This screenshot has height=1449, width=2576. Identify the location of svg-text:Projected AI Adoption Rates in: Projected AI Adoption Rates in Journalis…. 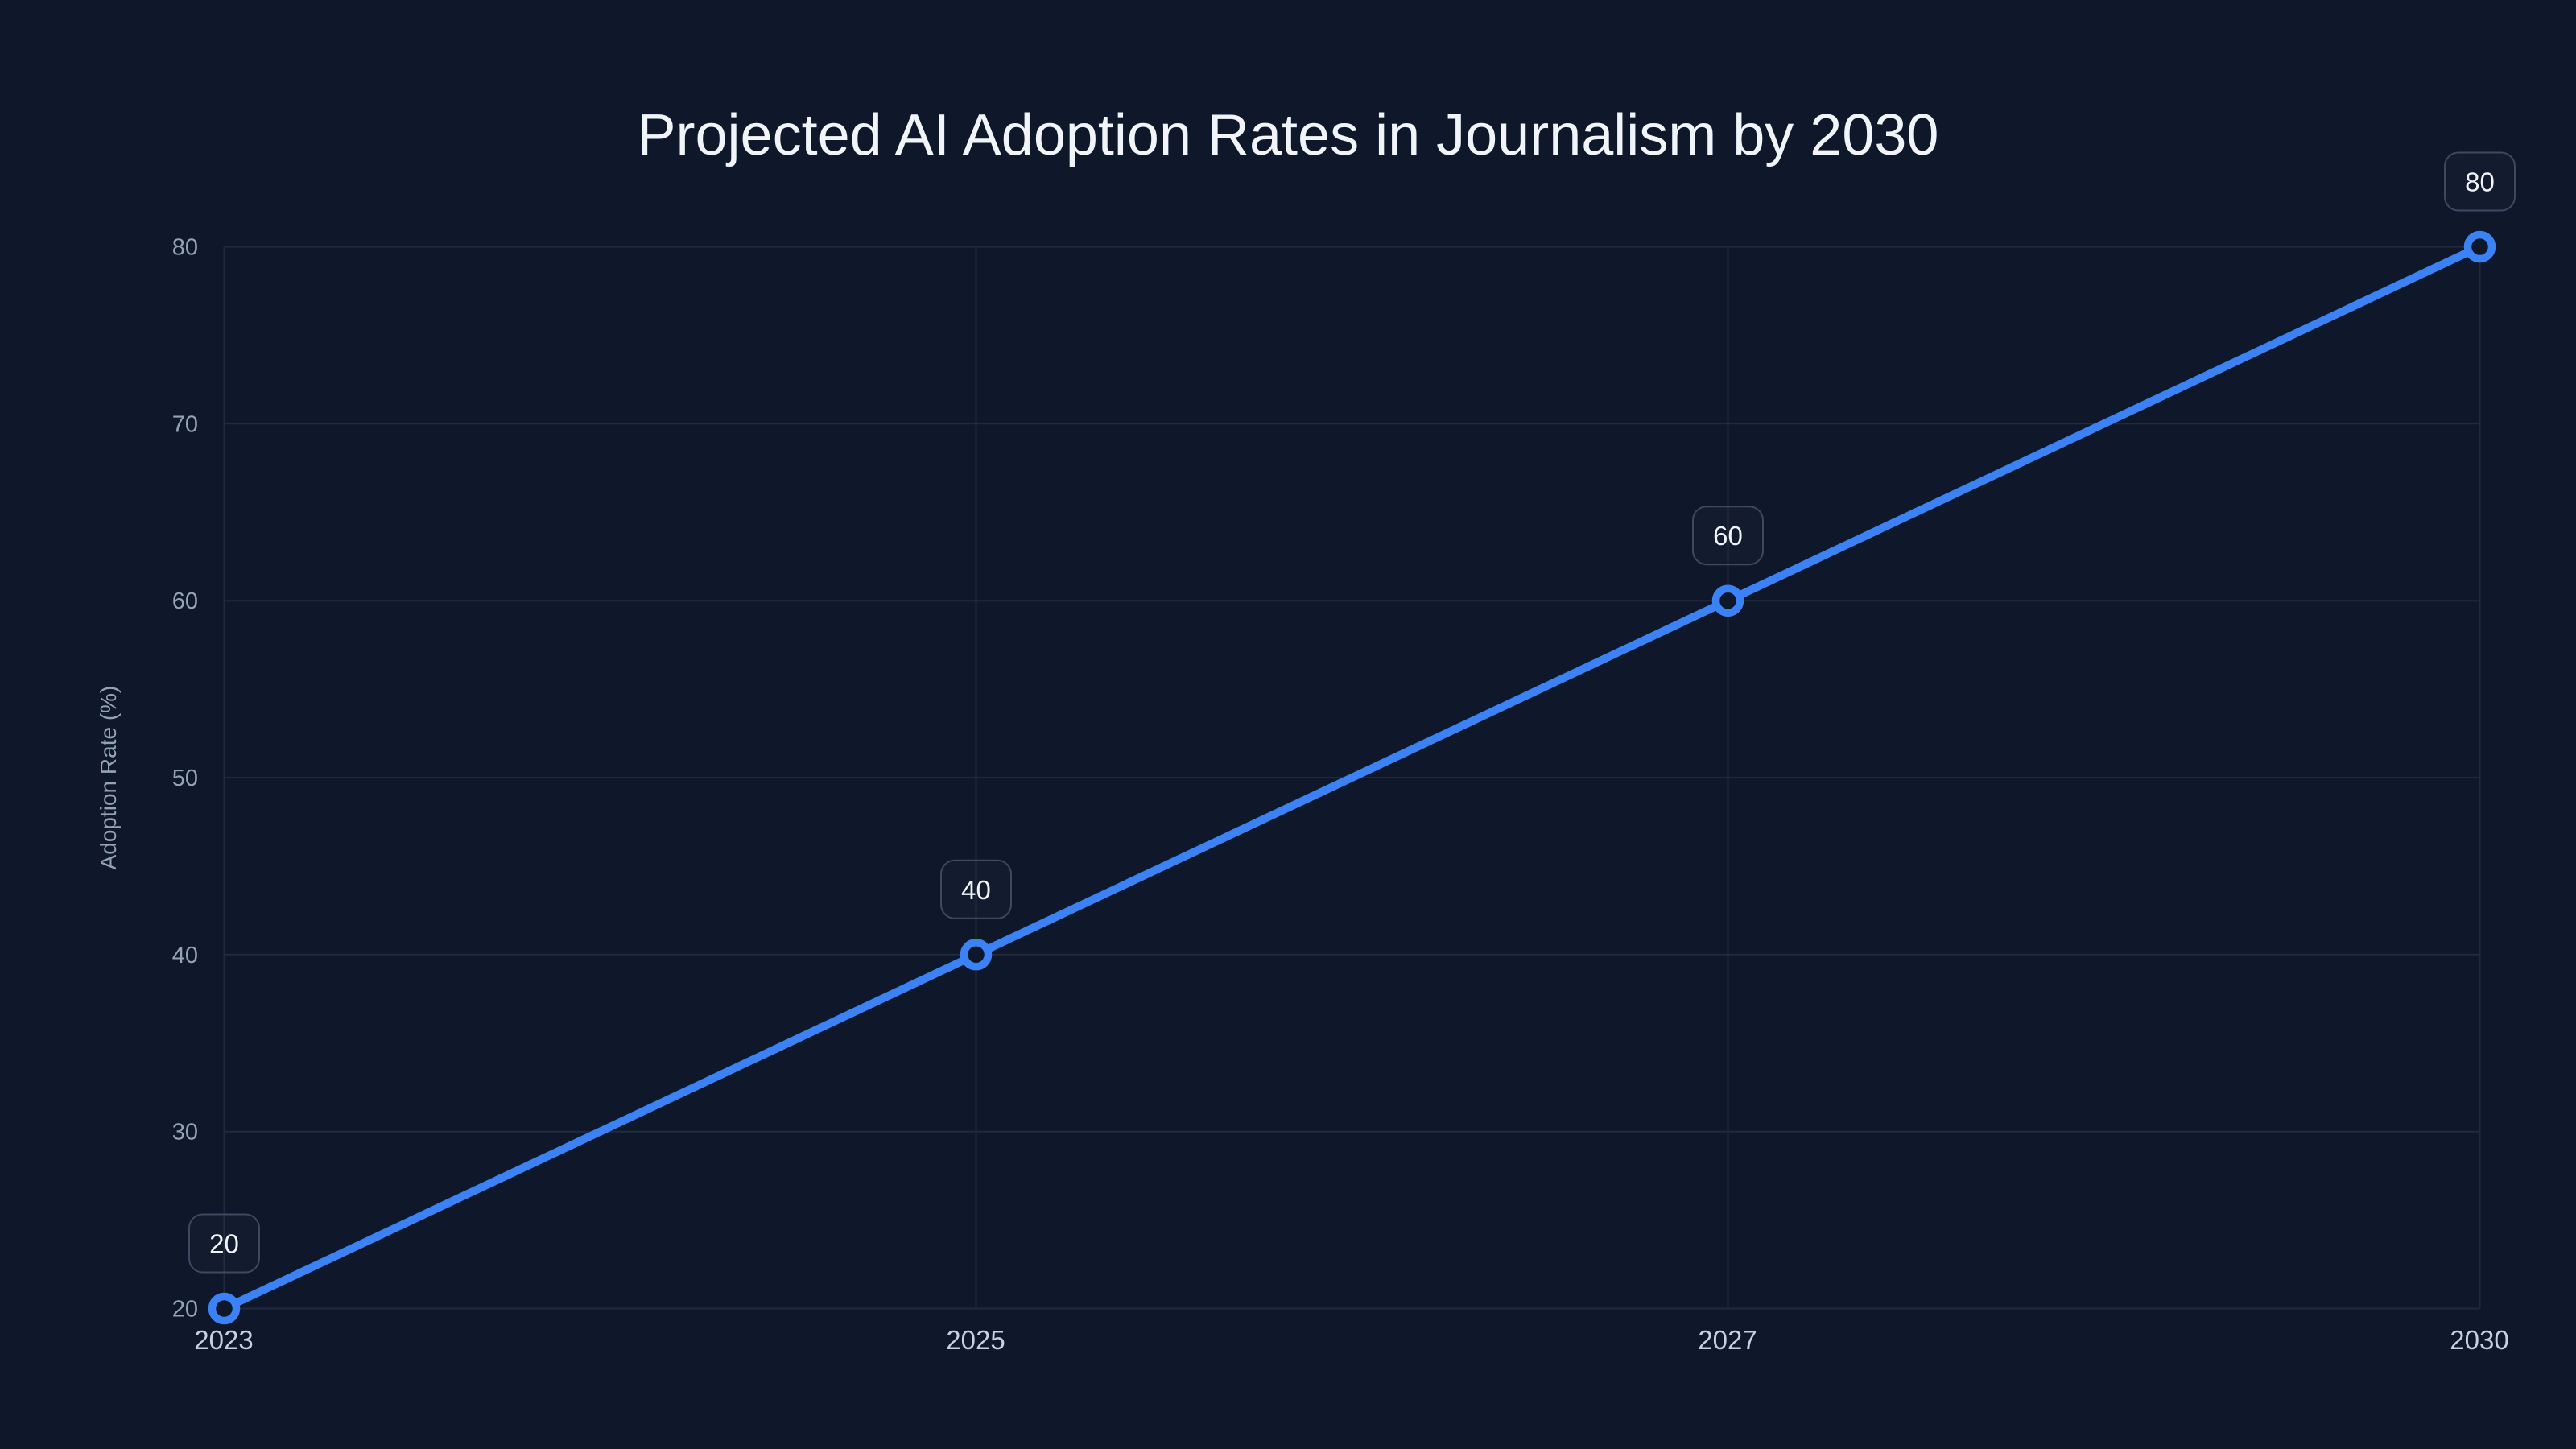
(1288, 135).